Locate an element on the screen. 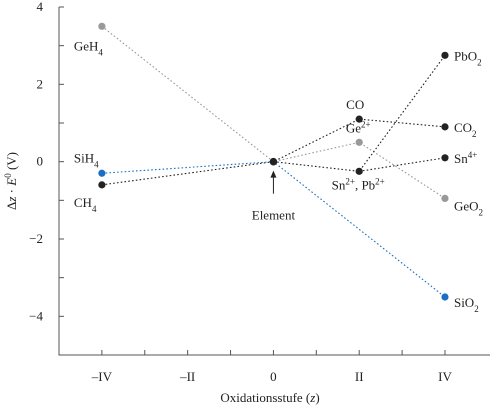  element-annotation: Element is located at coordinates (274, 196).